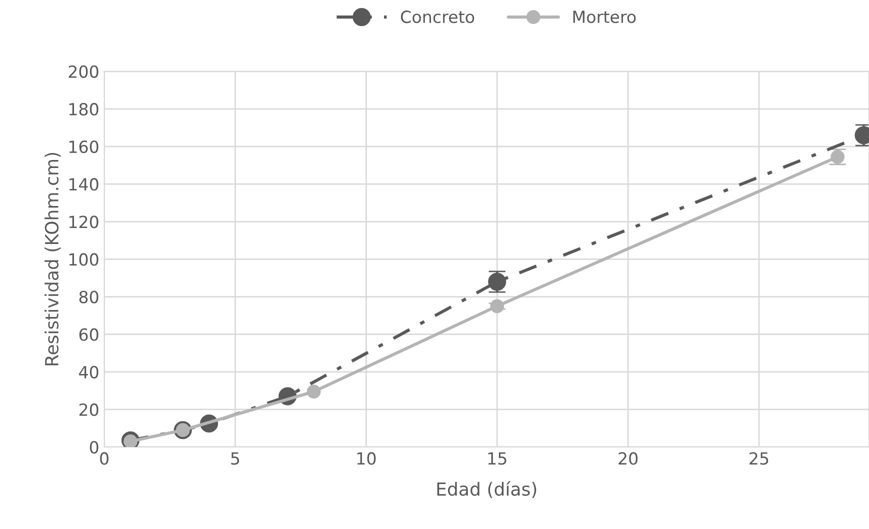  What do you see at coordinates (88, 297) in the screenshot?
I see `y-tick-label: 80` at bounding box center [88, 297].